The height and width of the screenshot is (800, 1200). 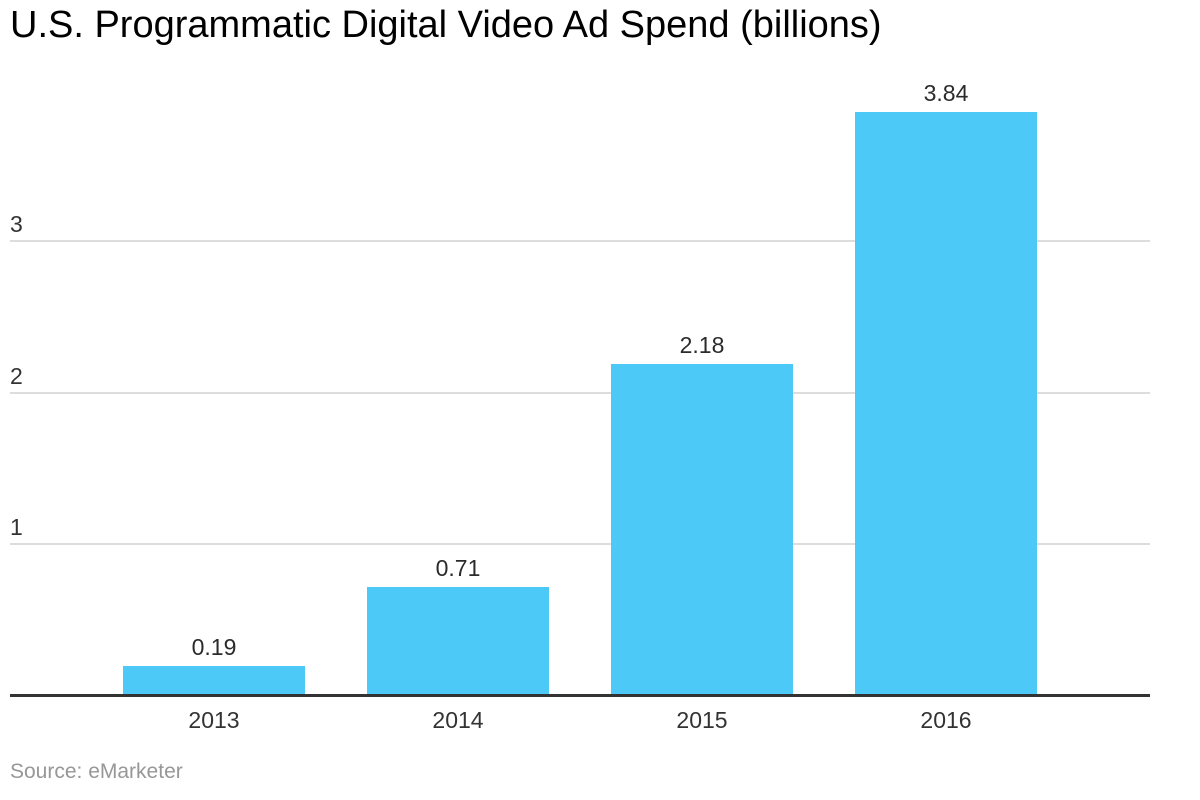 What do you see at coordinates (214, 647) in the screenshot?
I see `bar-value-label: 0.19` at bounding box center [214, 647].